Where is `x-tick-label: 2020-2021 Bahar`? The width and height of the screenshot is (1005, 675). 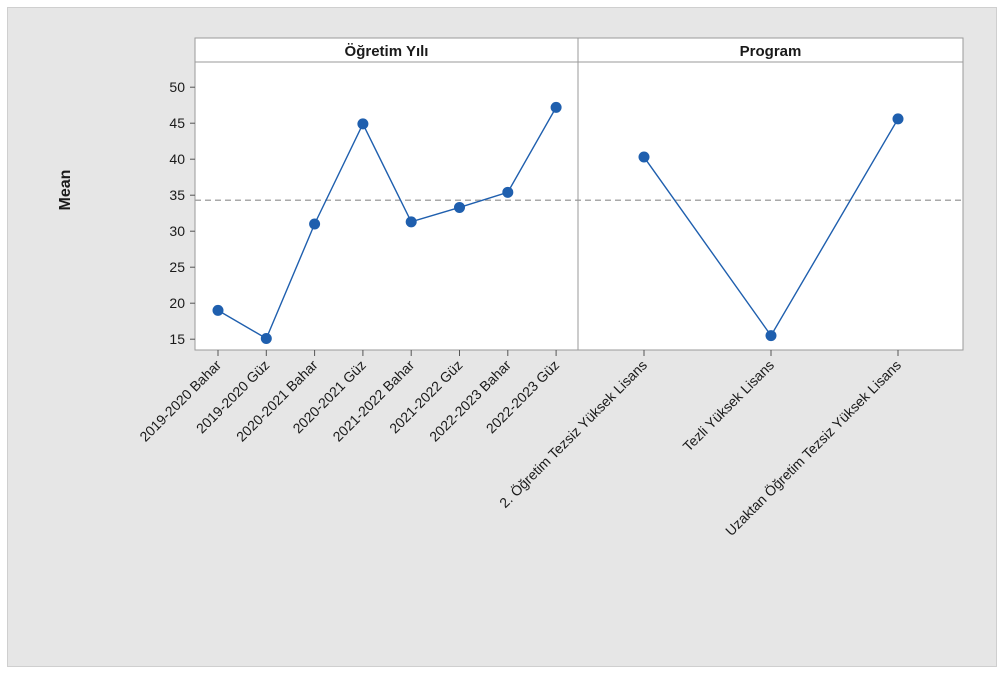 x-tick-label: 2020-2021 Bahar is located at coordinates (277, 401).